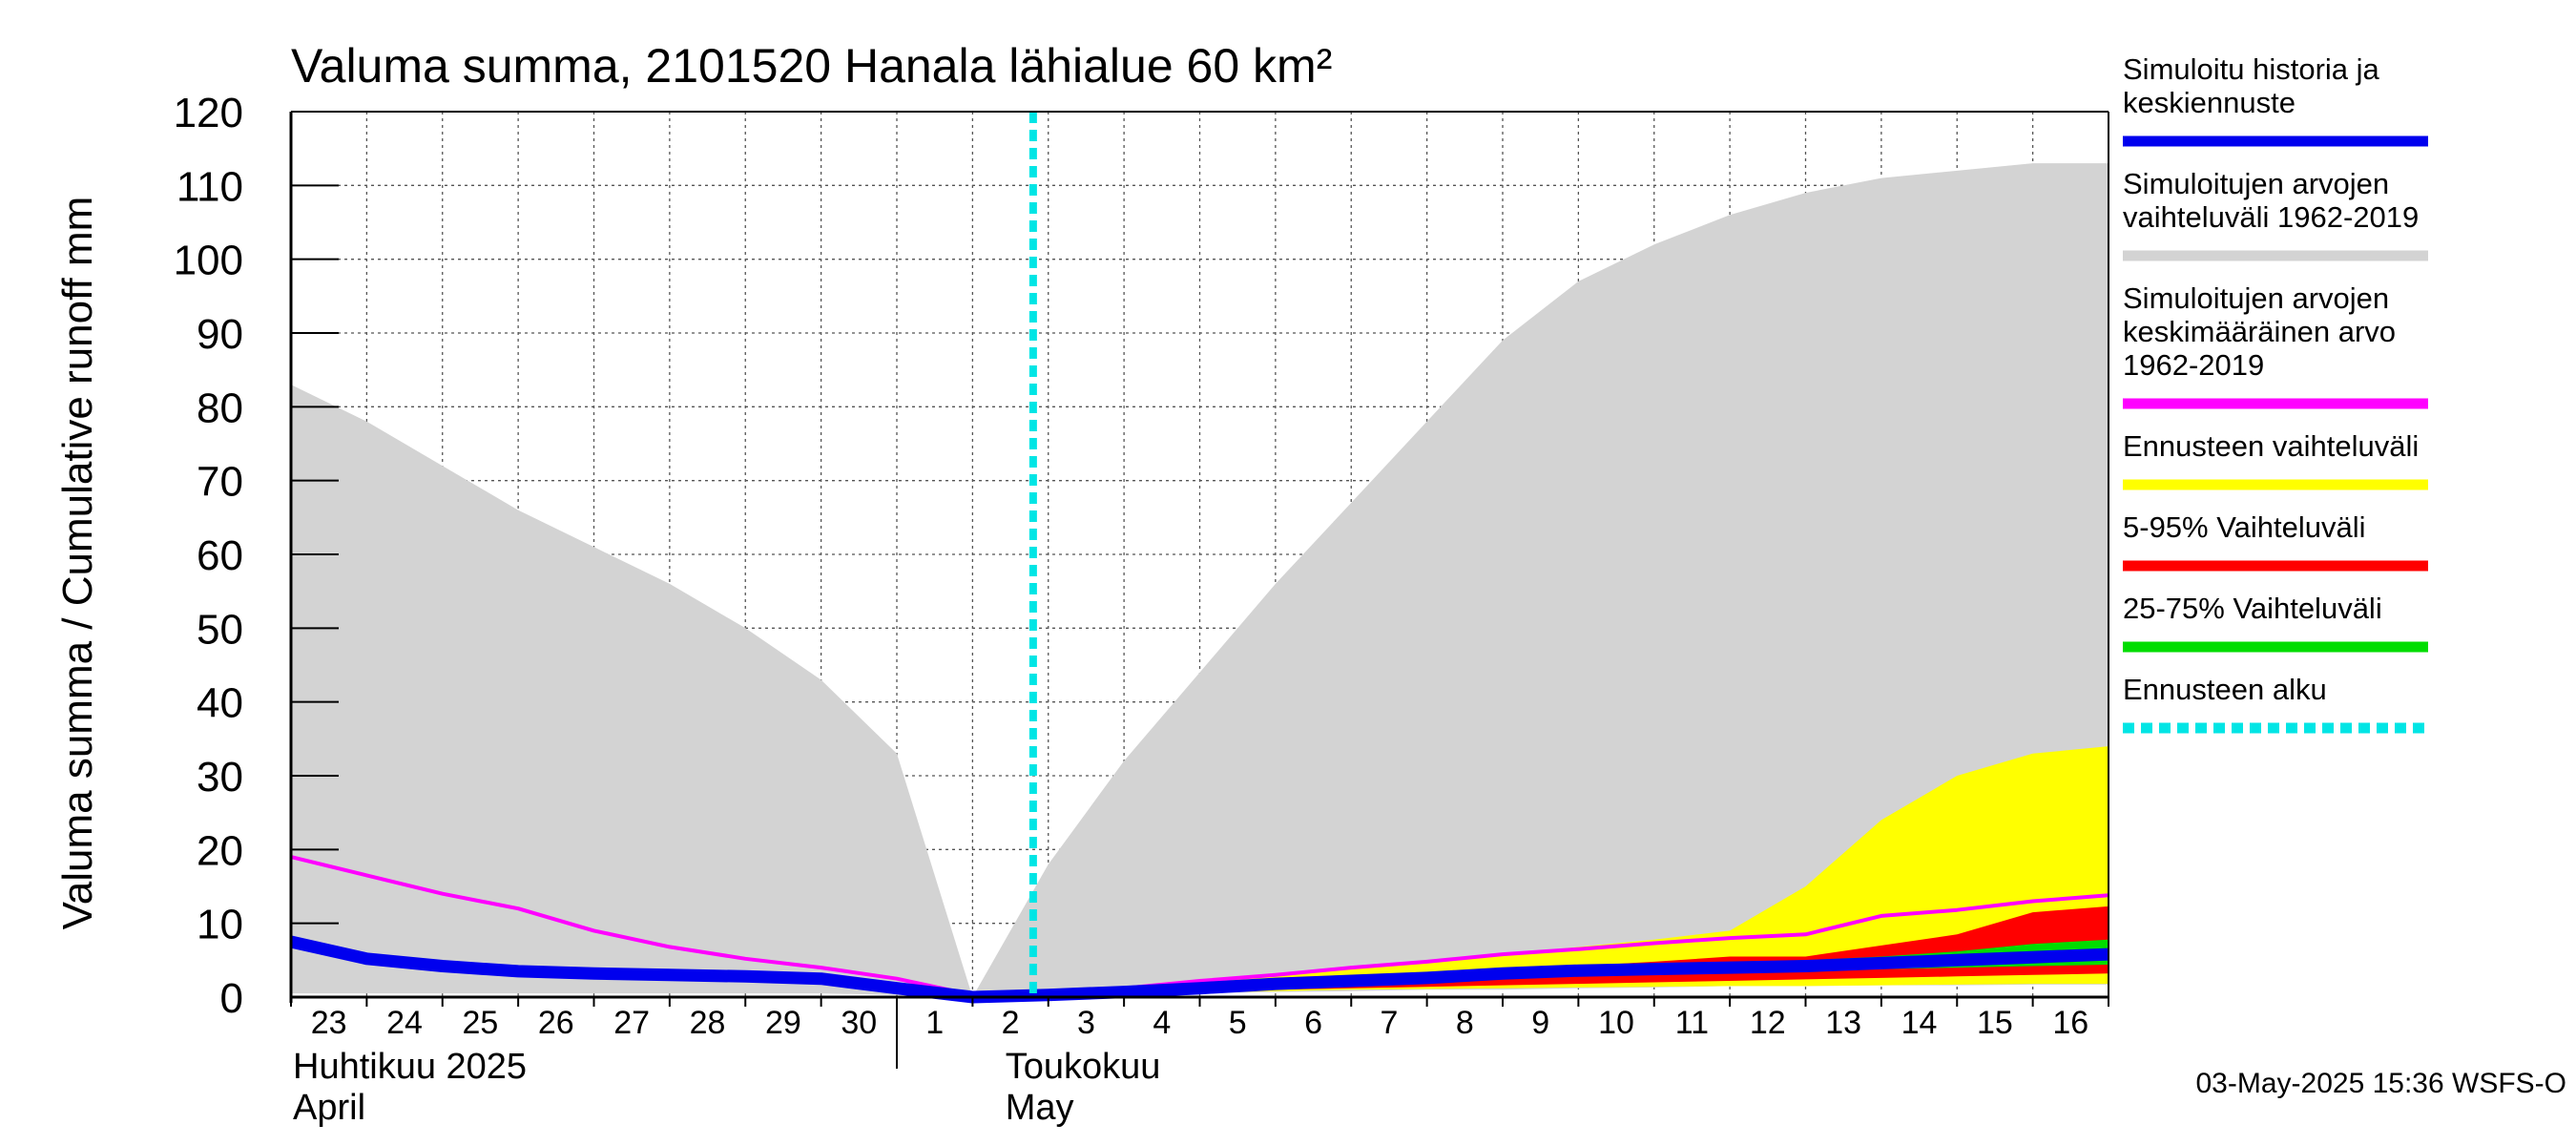  What do you see at coordinates (1540, 1023) in the screenshot?
I see `x-tick-label: 9` at bounding box center [1540, 1023].